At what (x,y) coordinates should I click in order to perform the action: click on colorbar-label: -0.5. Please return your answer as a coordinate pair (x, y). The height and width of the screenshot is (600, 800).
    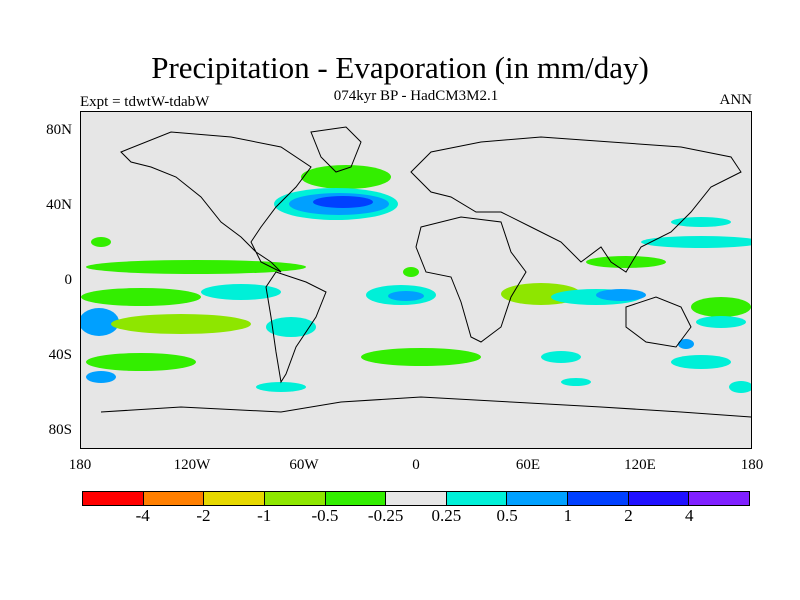
    Looking at the image, I should click on (325, 515).